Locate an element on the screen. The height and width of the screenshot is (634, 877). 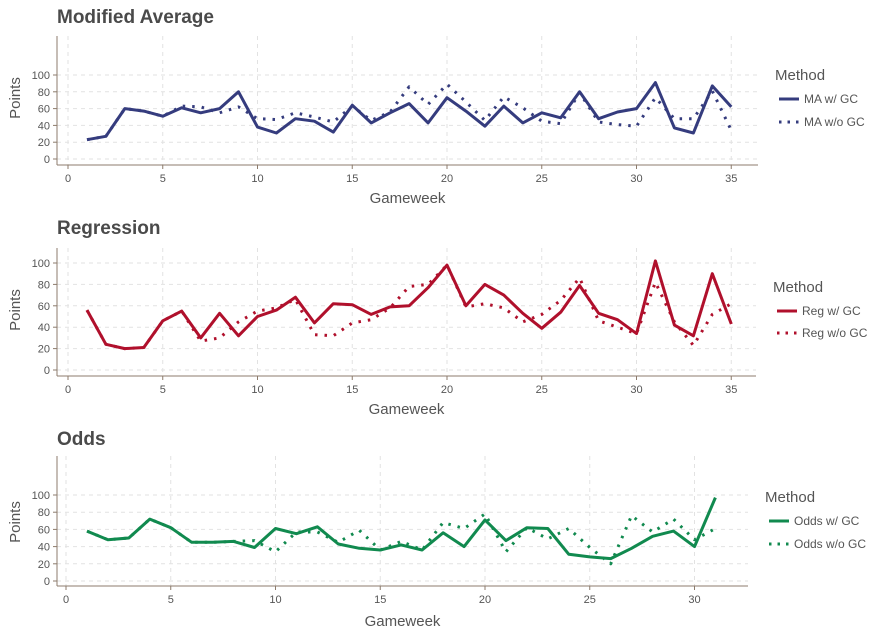
series-line-odds-w-o-gc is located at coordinates (401, 539).